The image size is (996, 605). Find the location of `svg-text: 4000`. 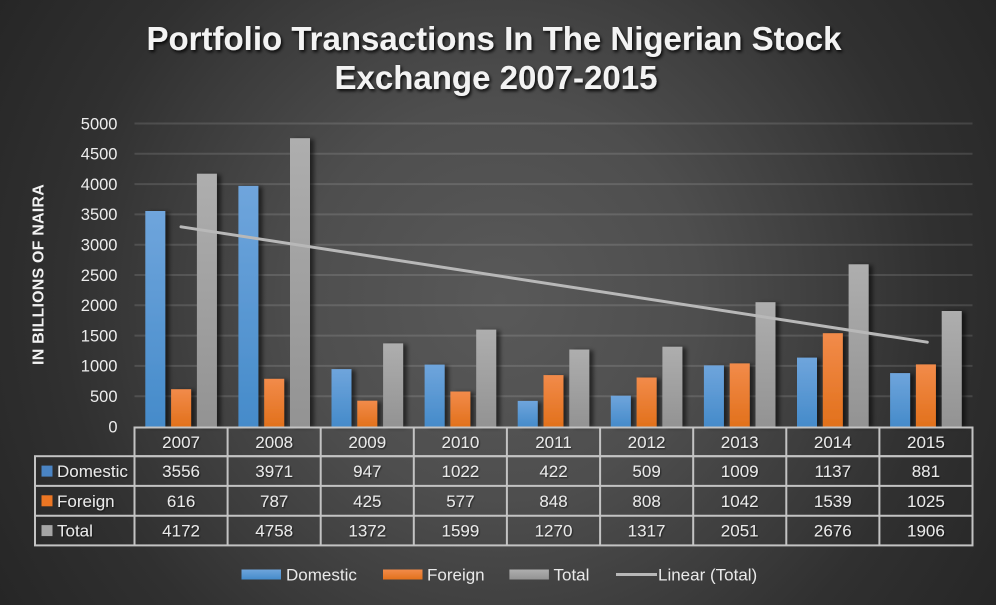

svg-text: 4000 is located at coordinates (99, 185).